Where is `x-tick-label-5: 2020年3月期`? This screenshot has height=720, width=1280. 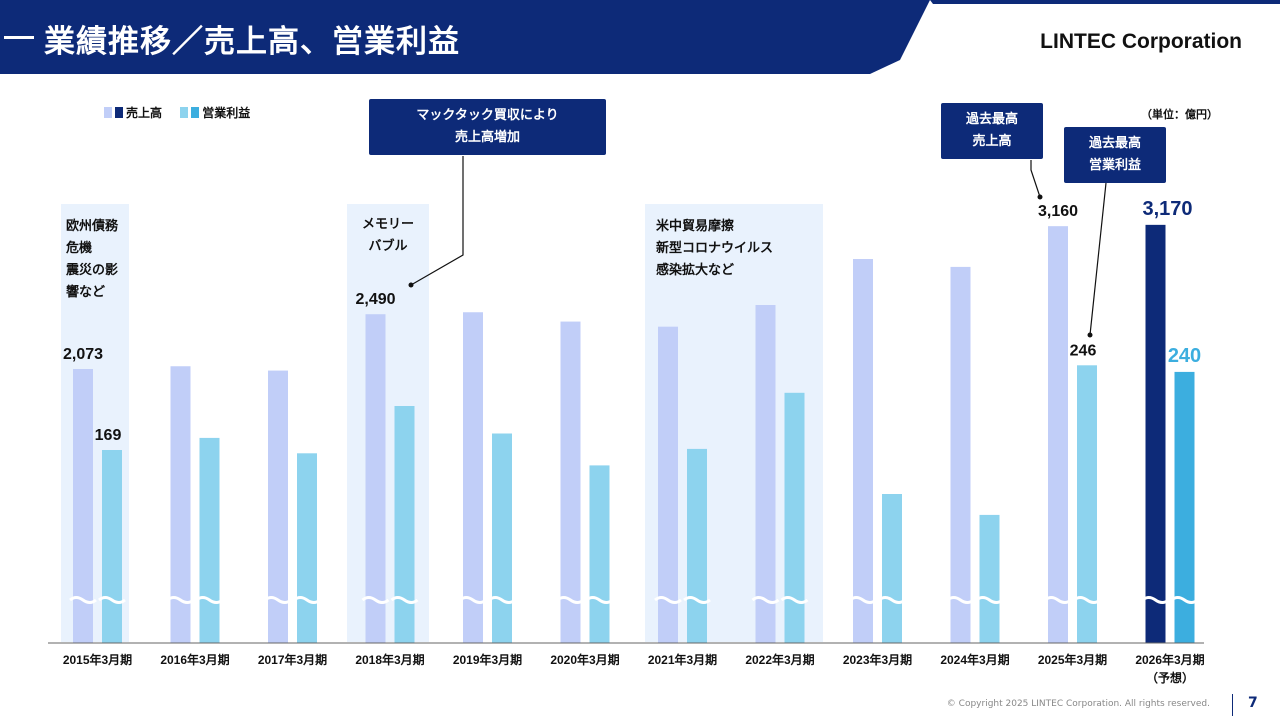 x-tick-label-5: 2020年3月期 is located at coordinates (584, 659).